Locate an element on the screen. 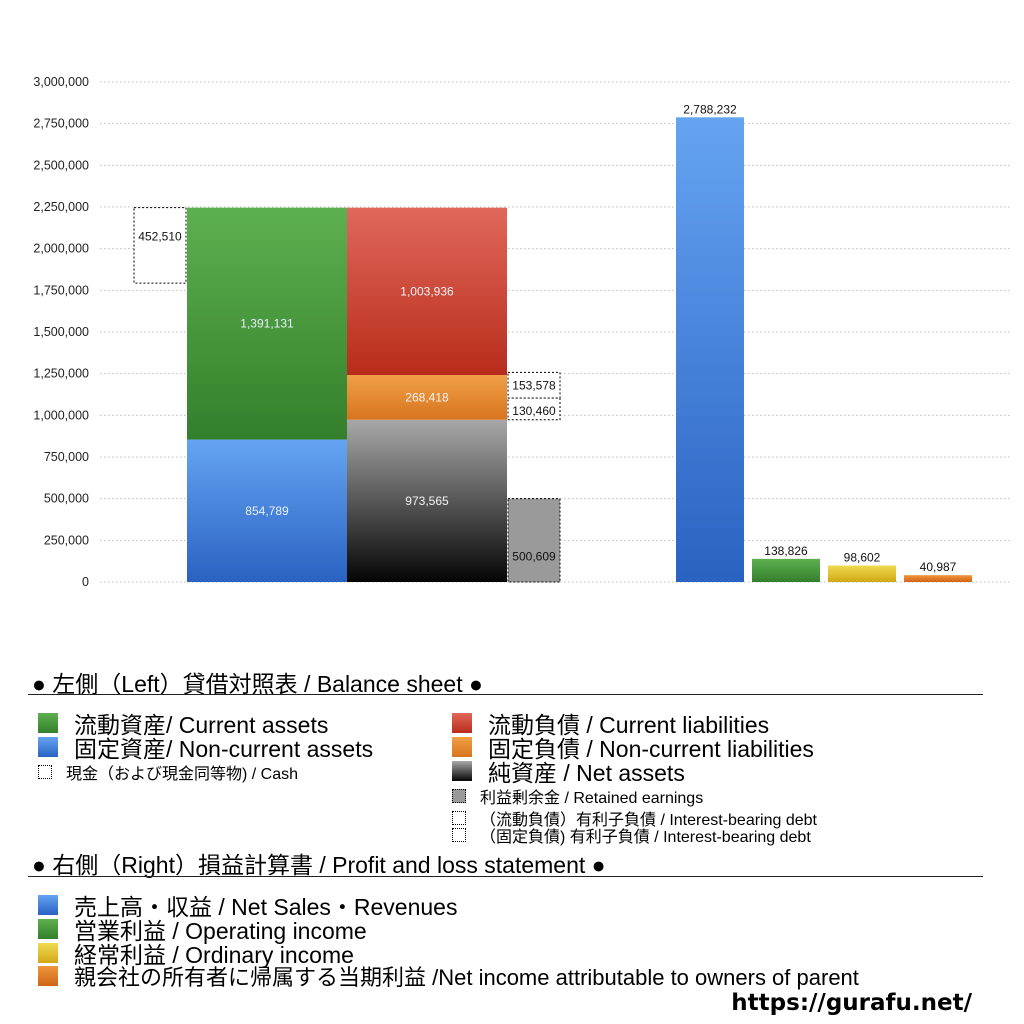 The width and height of the screenshot is (1024, 1024). legend-item-current-interest-bearing-debt: （流動負債）有利子負債 / Interest-bearing debt is located at coordinates (634, 818).